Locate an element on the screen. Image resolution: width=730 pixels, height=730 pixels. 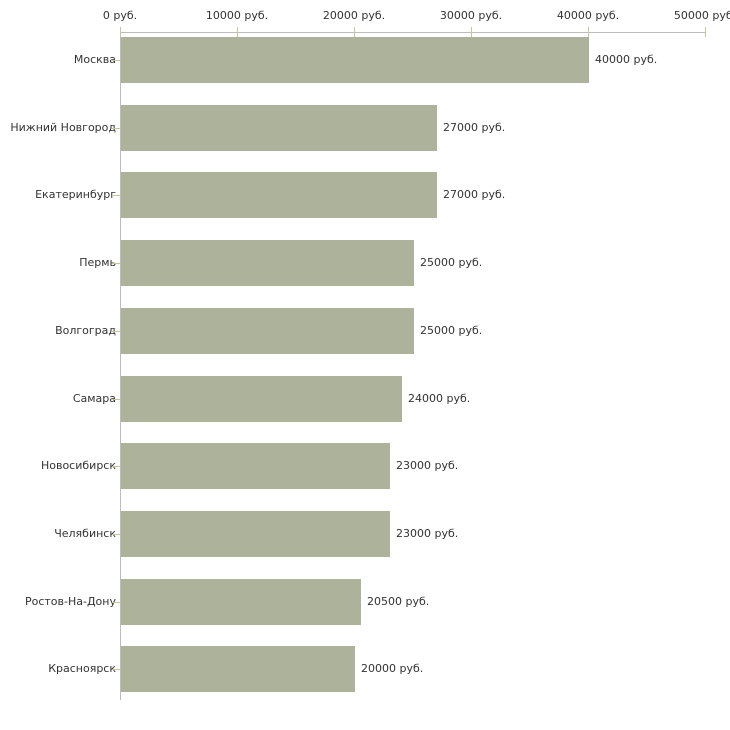
value-label: 20500 руб. is located at coordinates (398, 601).